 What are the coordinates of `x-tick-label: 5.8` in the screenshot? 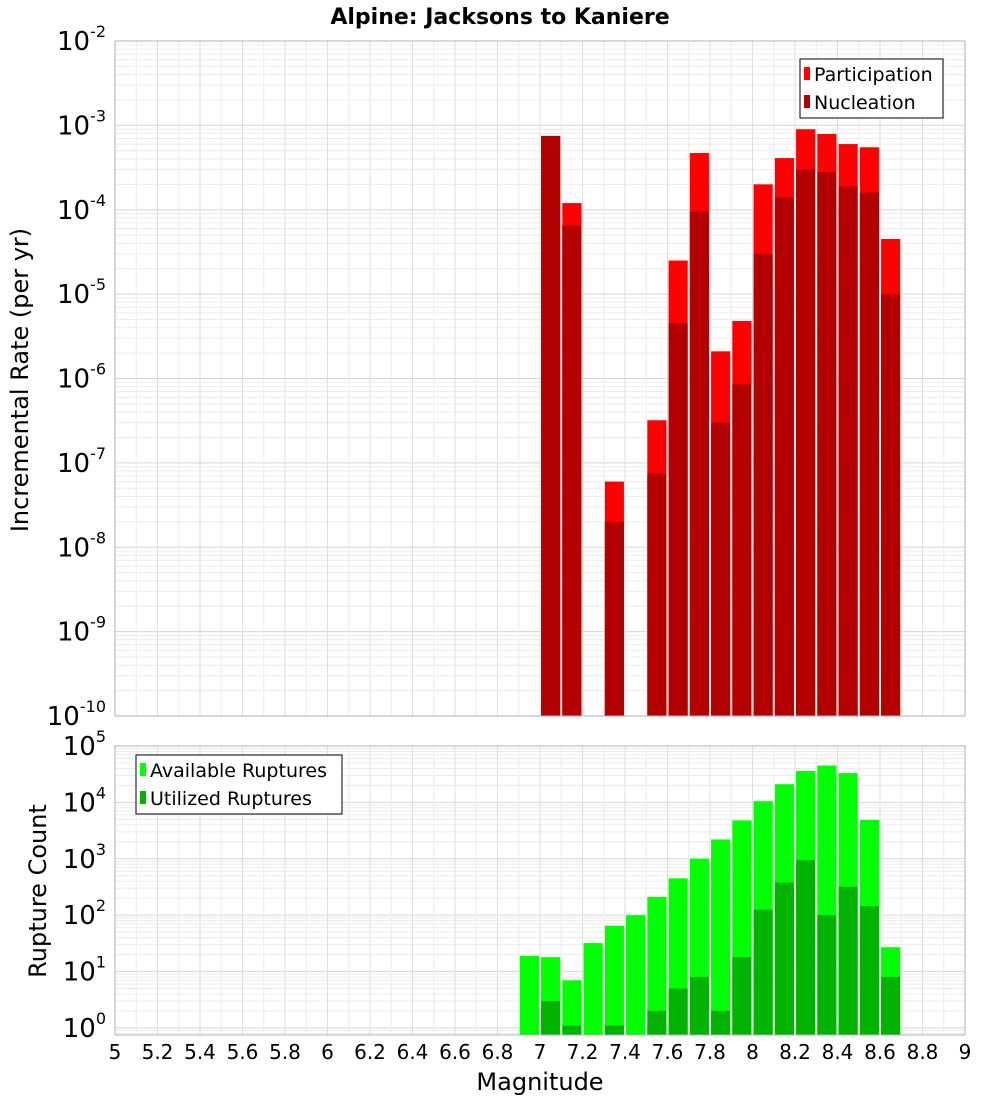 It's located at (285, 1052).